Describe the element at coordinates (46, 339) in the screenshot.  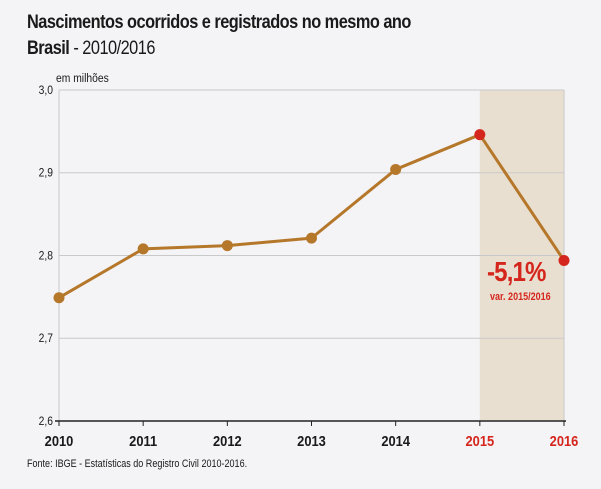
I see `y-tick-label: 2,7` at that location.